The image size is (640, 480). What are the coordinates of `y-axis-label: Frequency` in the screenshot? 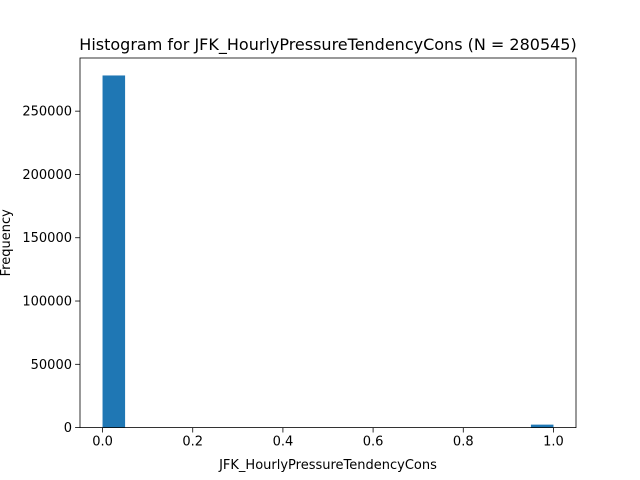 It's located at (7, 242).